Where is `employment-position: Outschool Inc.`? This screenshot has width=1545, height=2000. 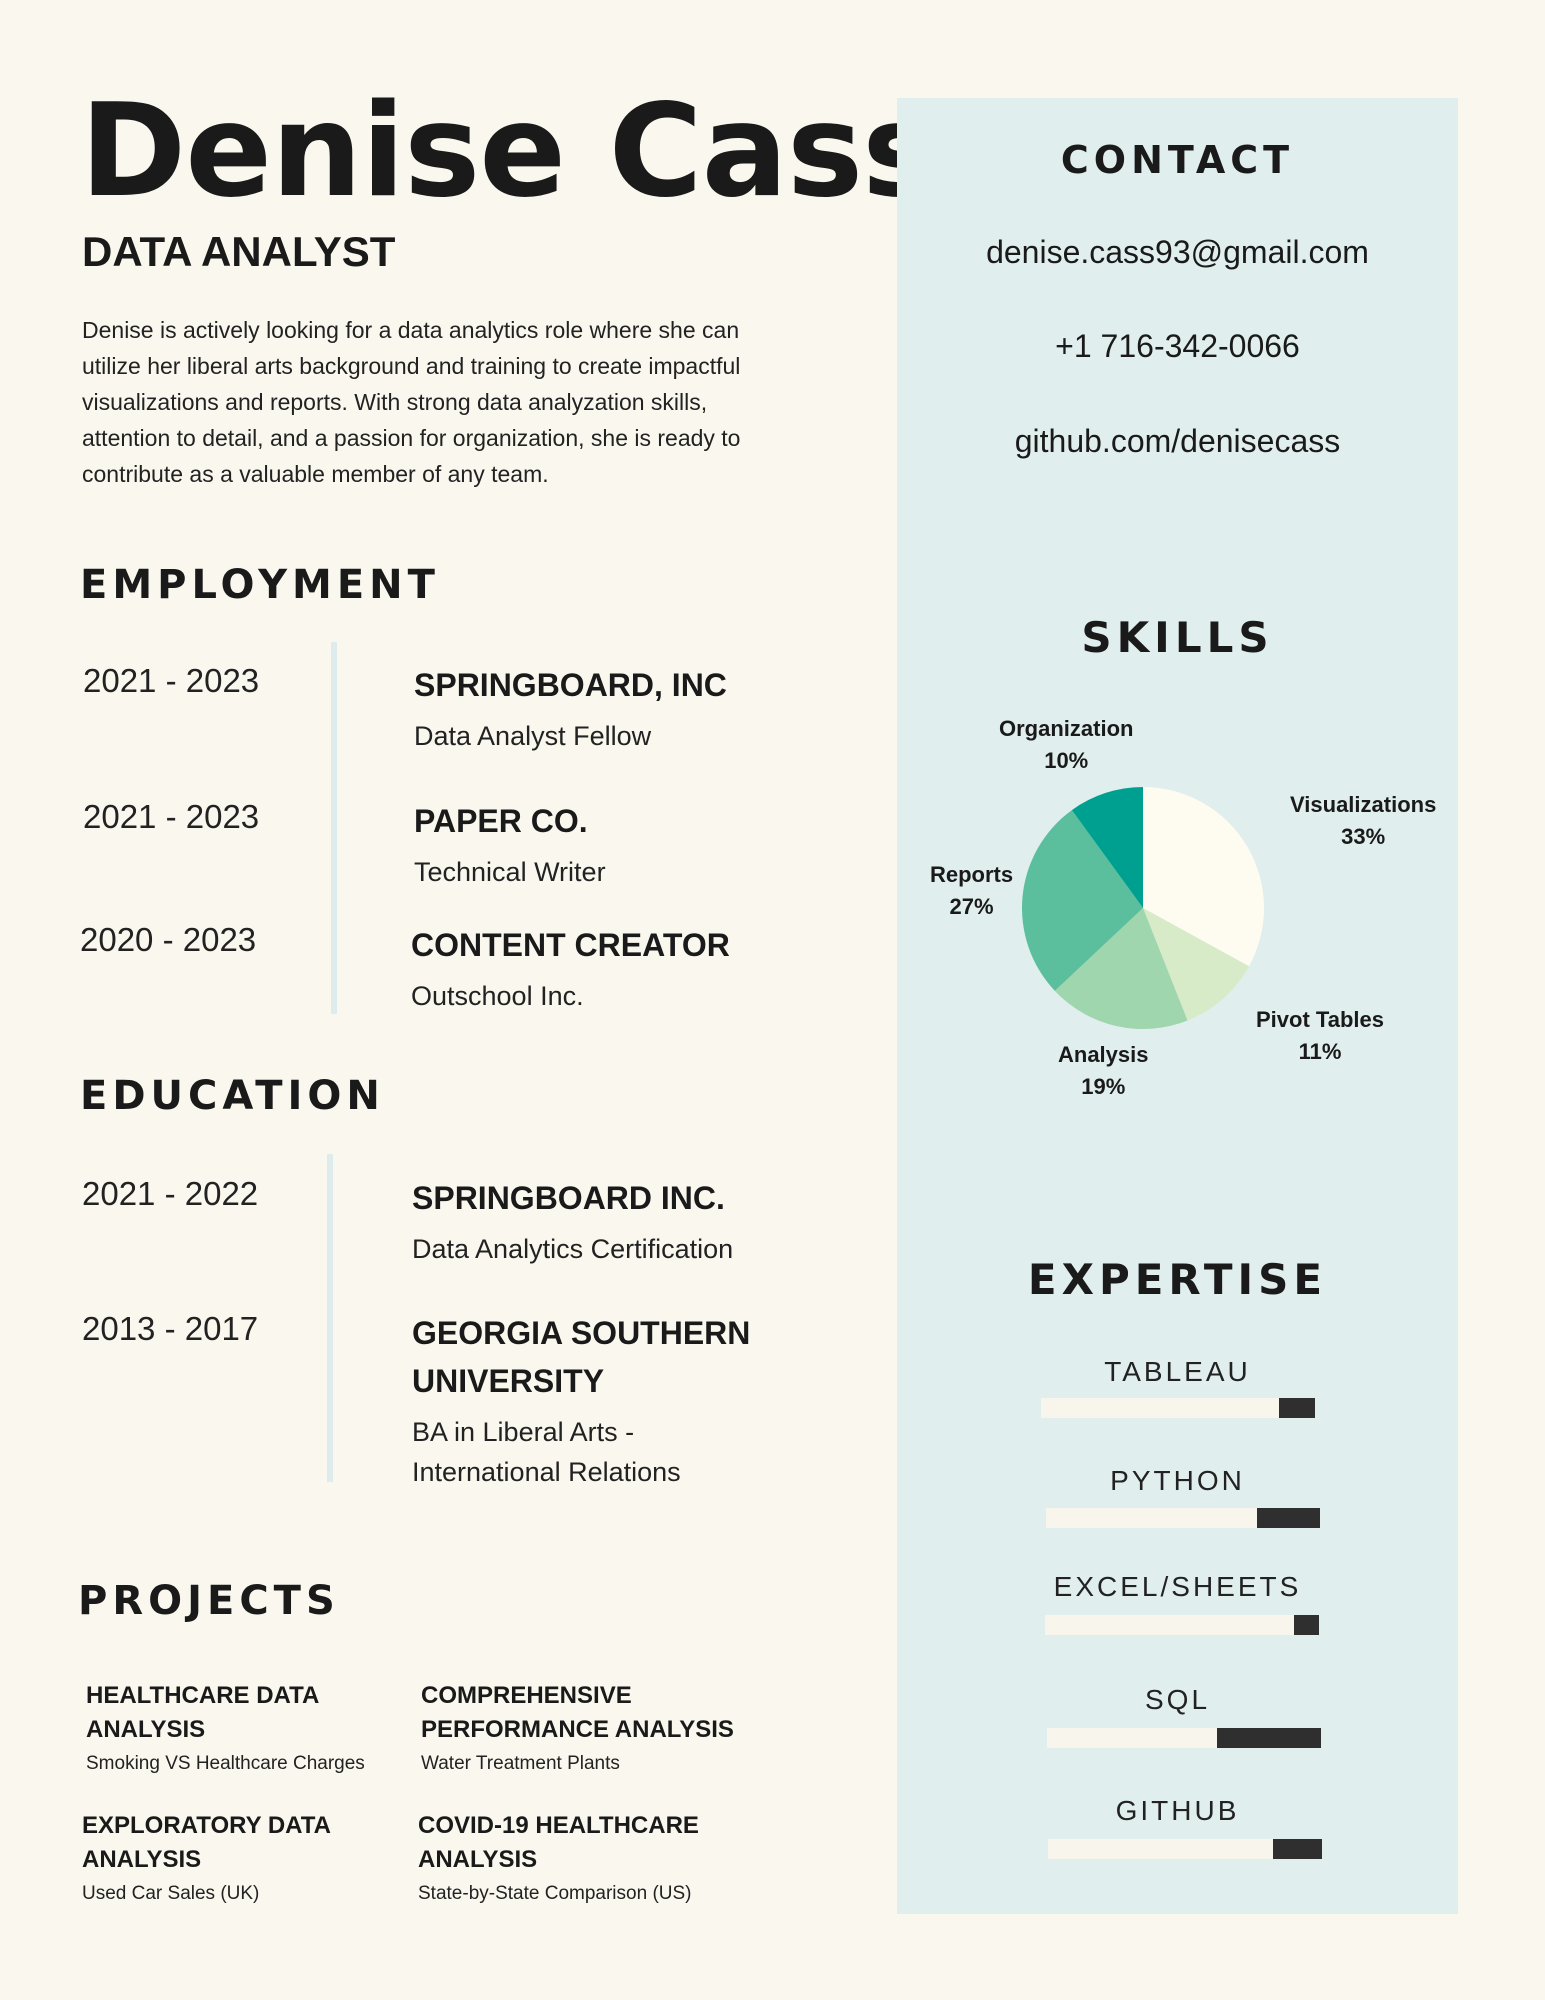
employment-position: Outschool Inc. is located at coordinates (497, 996).